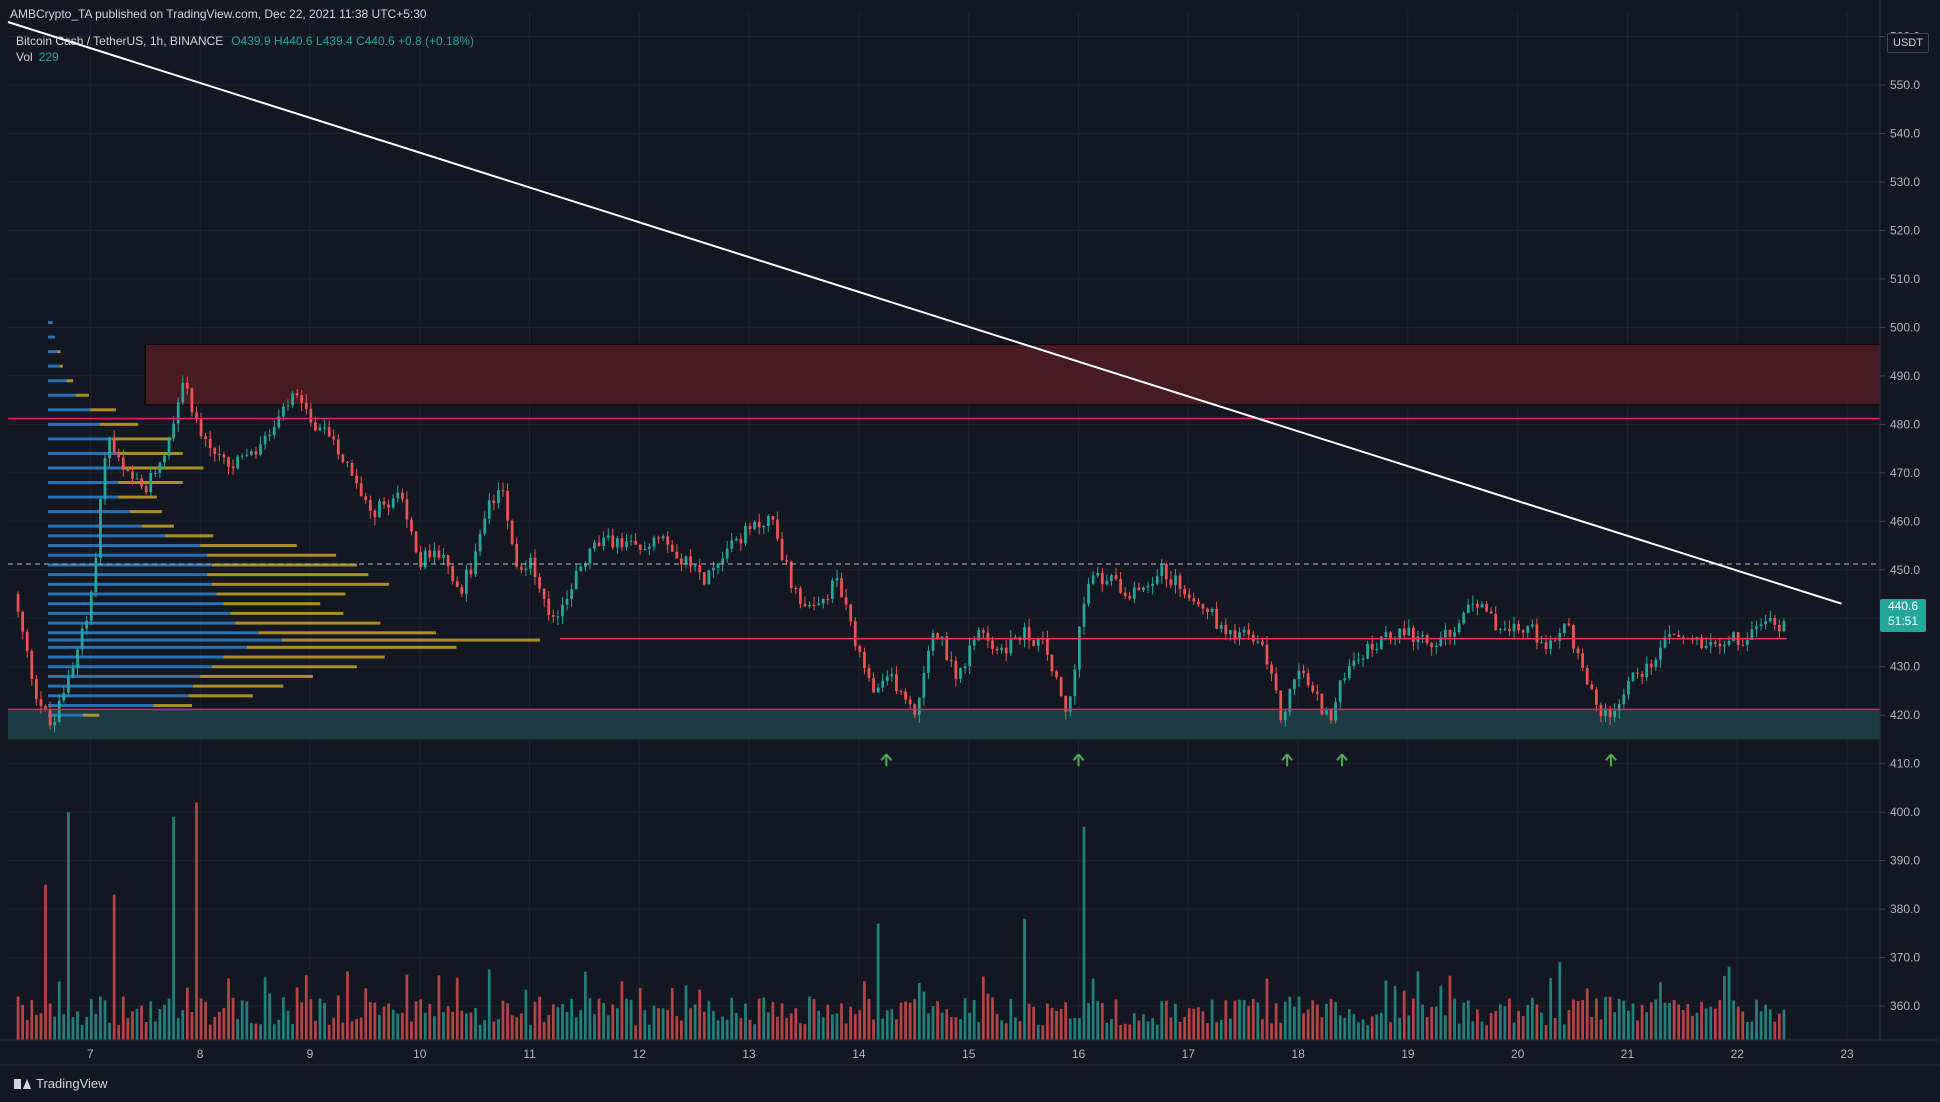 The width and height of the screenshot is (1940, 1102). Describe the element at coordinates (970, 1052) in the screenshot. I see `time-axis: 7 8 9 10 11 12 13 14 15 16 17 18 19 20 21 22 23` at that location.